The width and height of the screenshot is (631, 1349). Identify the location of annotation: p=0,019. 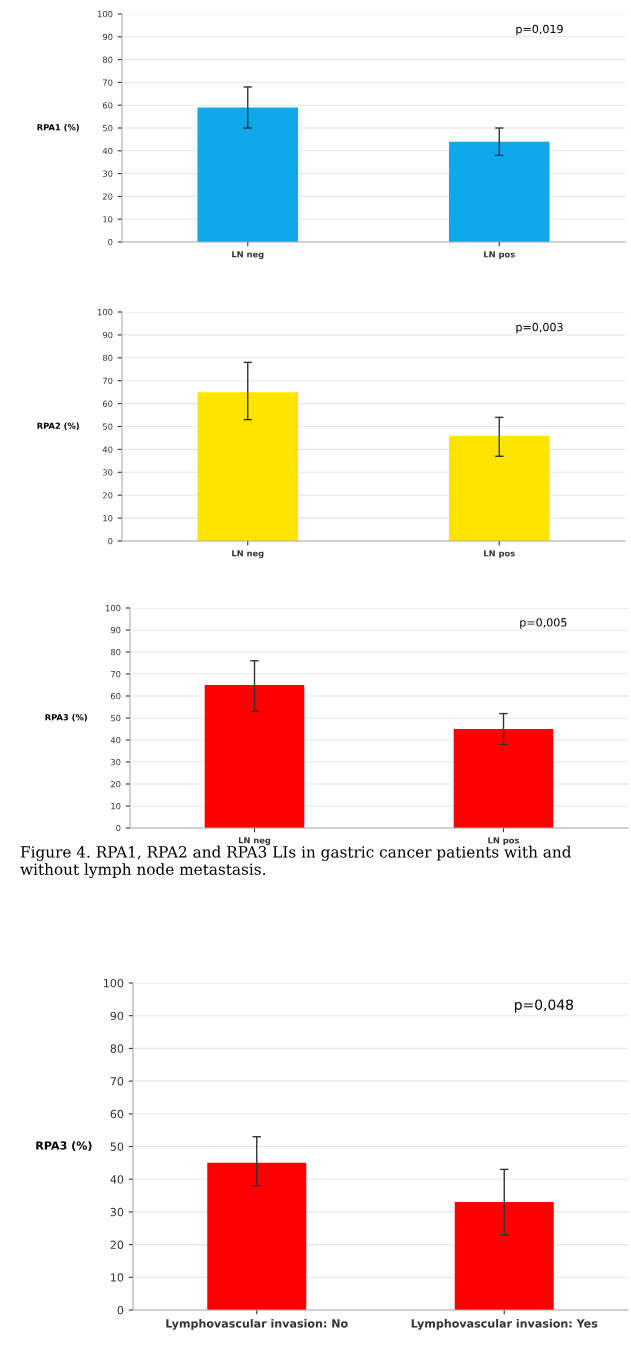
(539, 30).